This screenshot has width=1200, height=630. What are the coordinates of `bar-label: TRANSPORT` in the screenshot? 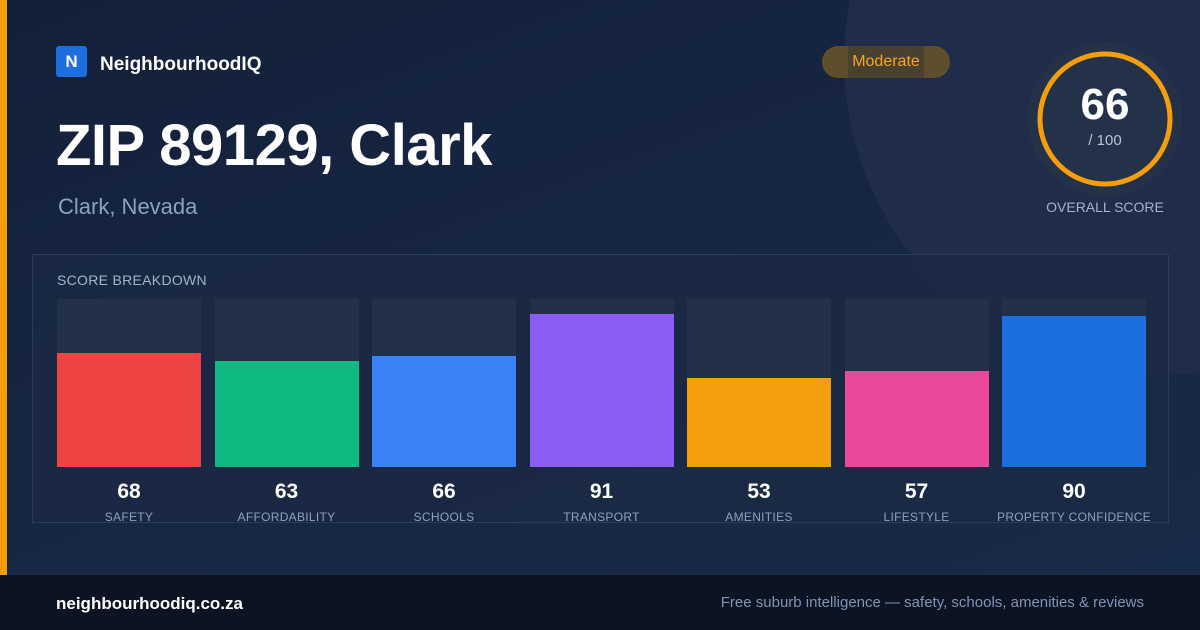 It's located at (601, 517).